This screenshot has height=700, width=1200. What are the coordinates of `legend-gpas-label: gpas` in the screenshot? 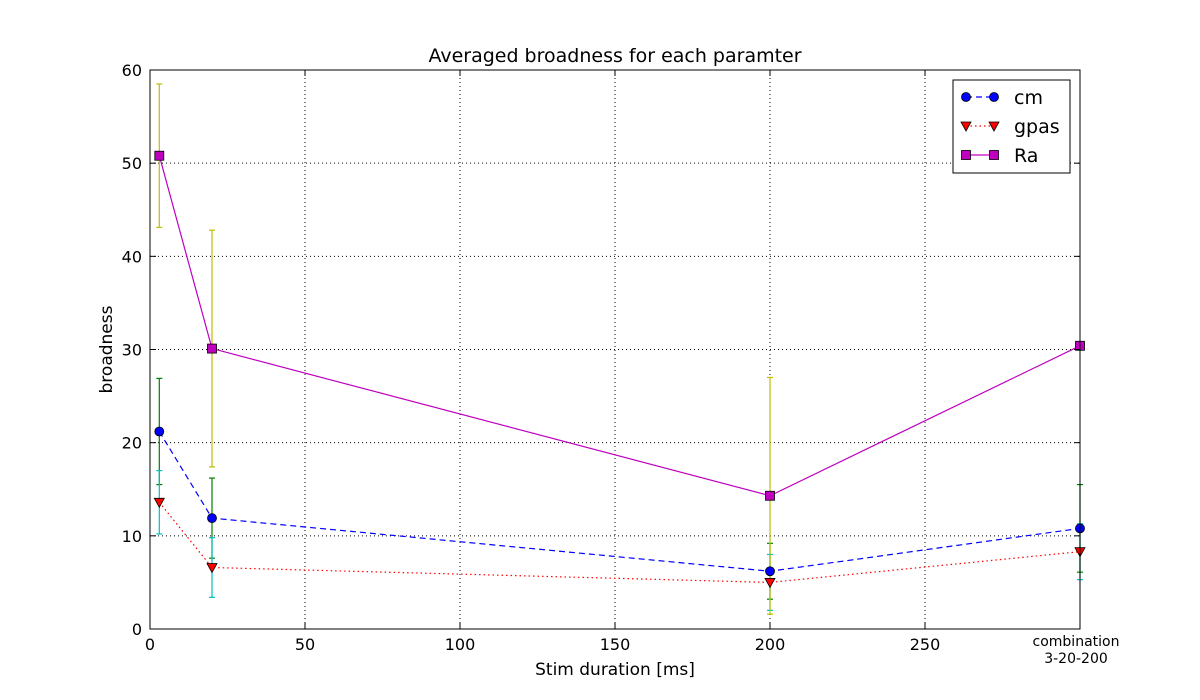 It's located at (1037, 127).